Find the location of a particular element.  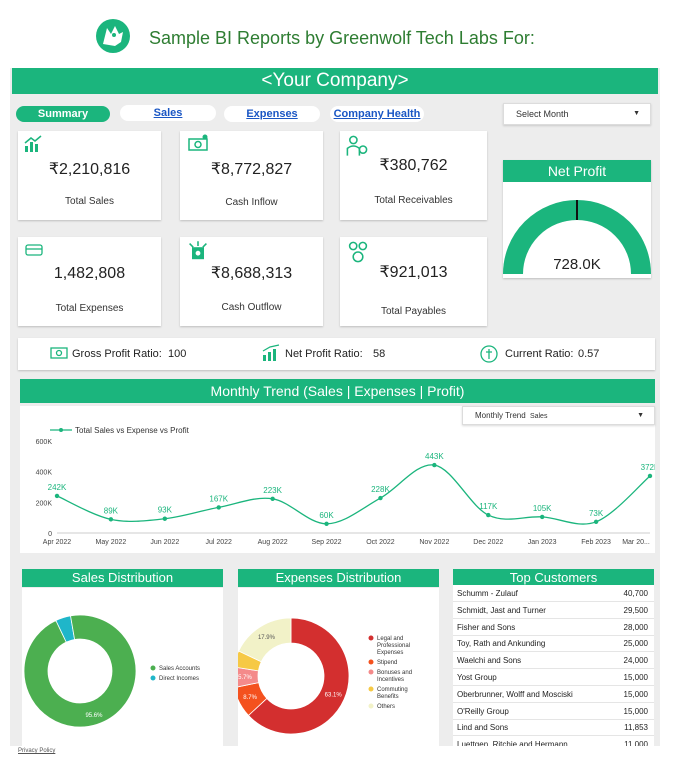

kpi-label: Cash Inflow is located at coordinates (251, 202).